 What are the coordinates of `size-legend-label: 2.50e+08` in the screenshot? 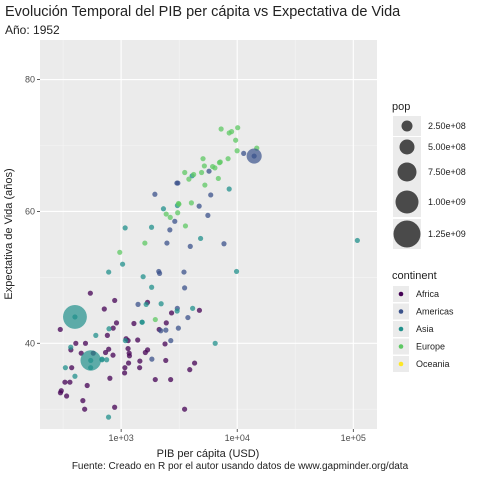 It's located at (447, 126).